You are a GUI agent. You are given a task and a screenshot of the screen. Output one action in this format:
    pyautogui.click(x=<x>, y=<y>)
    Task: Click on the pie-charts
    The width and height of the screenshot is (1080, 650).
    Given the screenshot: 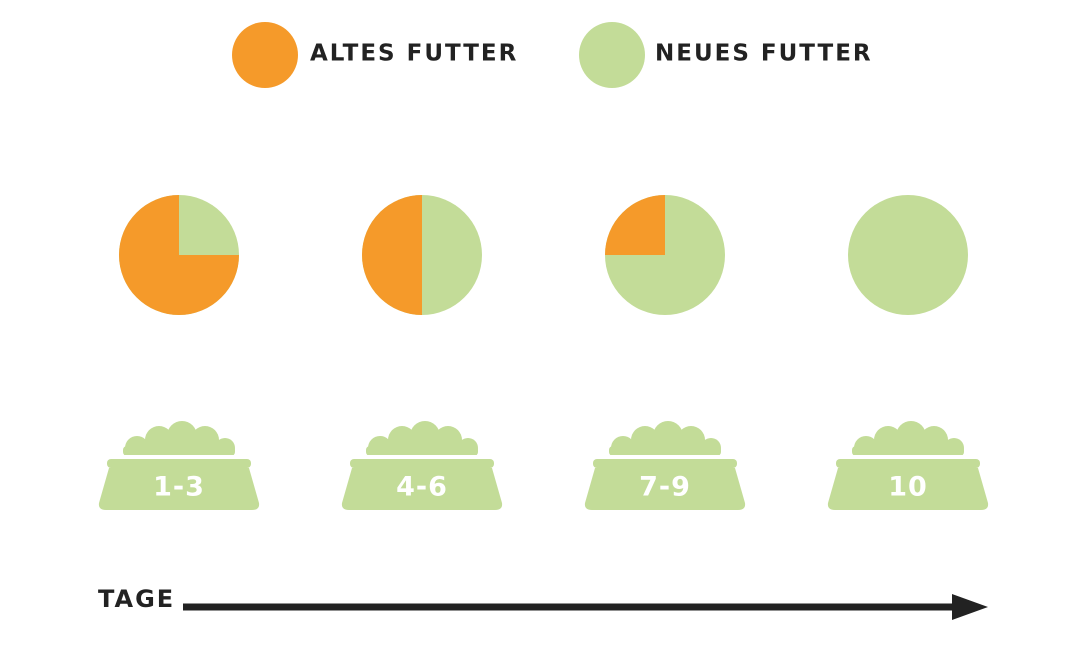 What is the action you would take?
    pyautogui.click(x=543, y=255)
    